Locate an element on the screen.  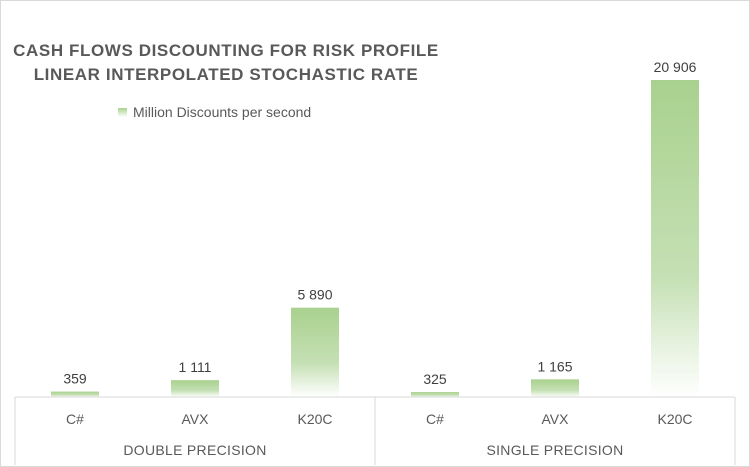
bar-double-precision-csharp is located at coordinates (75, 394).